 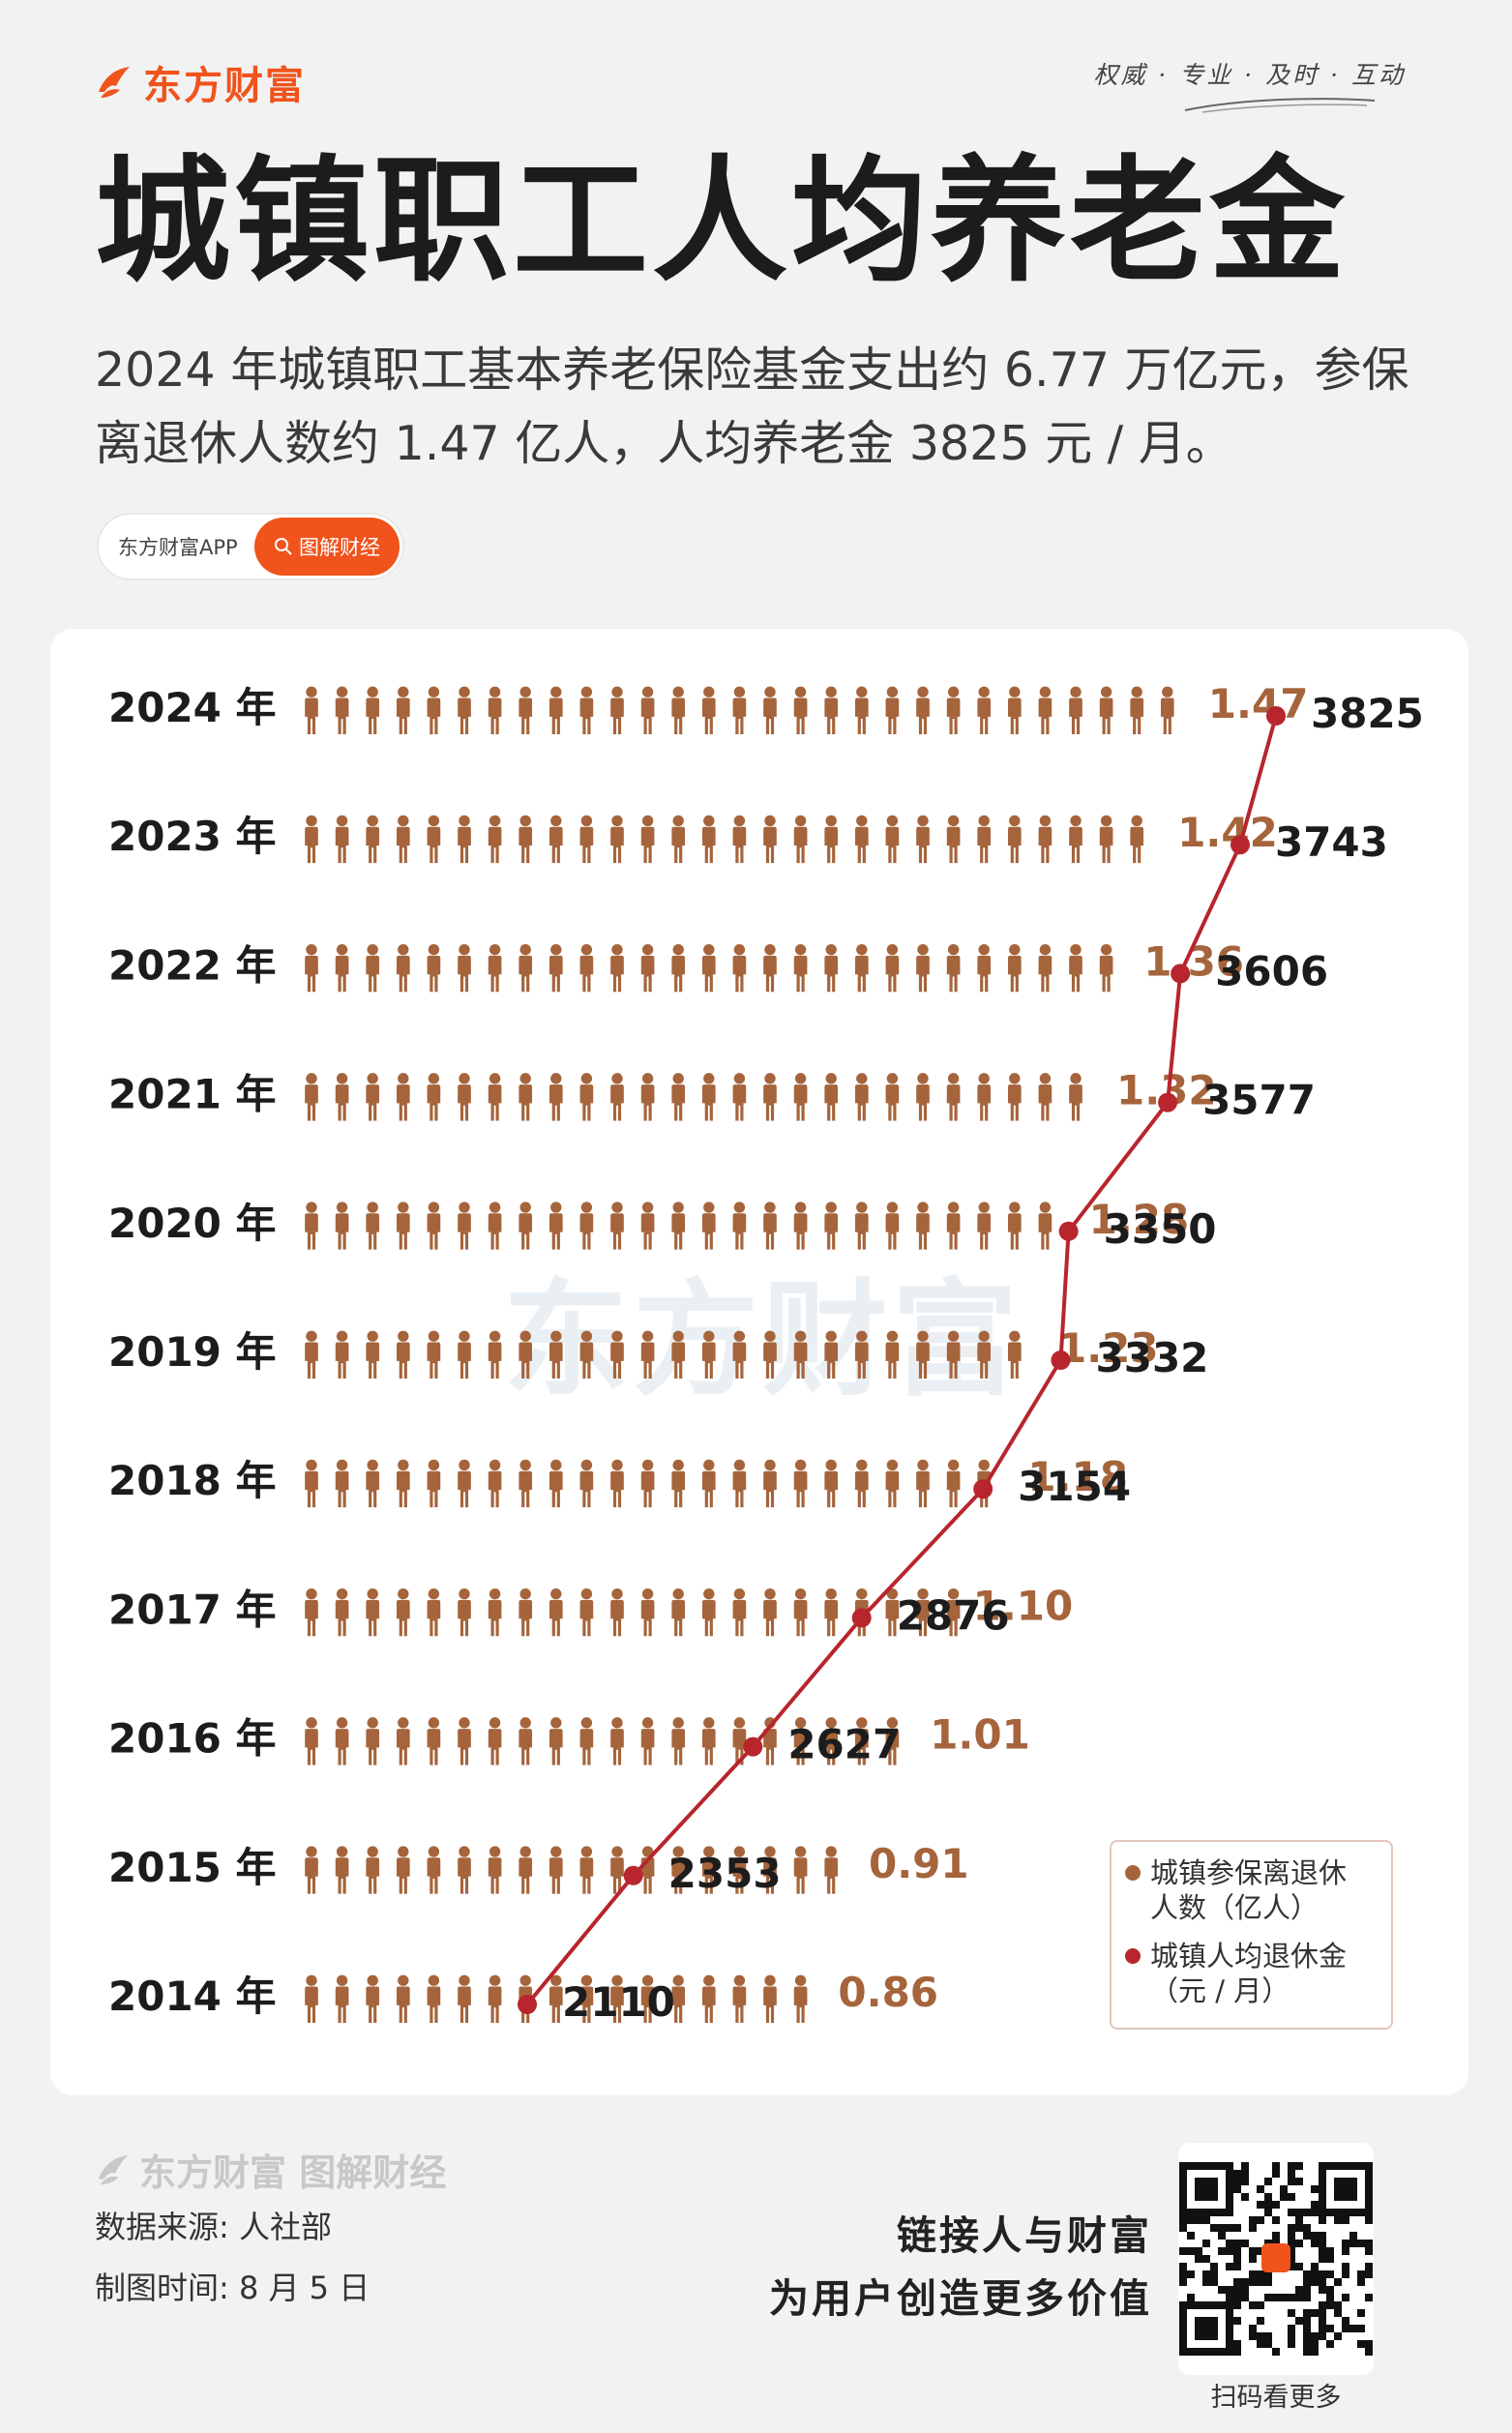 I want to click on pension-value-label: 3332, so click(x=1152, y=1357).